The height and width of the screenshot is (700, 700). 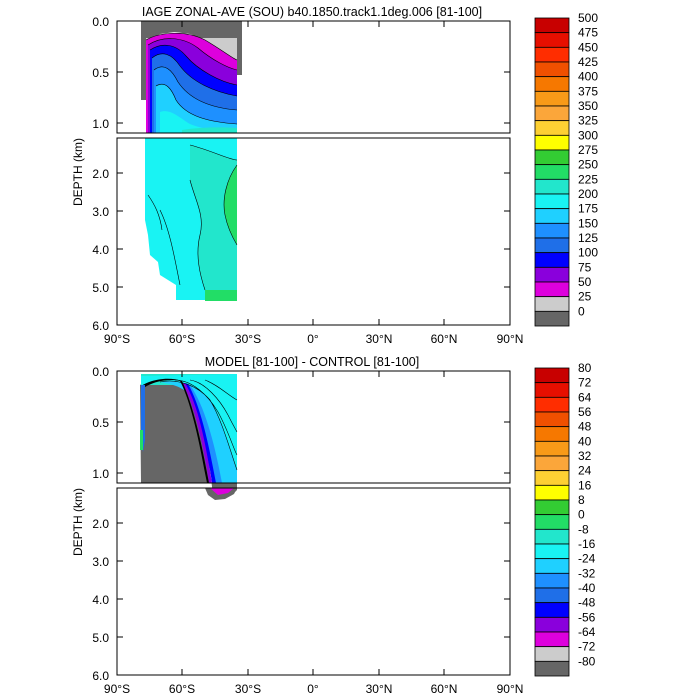 What do you see at coordinates (588, 238) in the screenshot?
I see `colorbar-label: 125` at bounding box center [588, 238].